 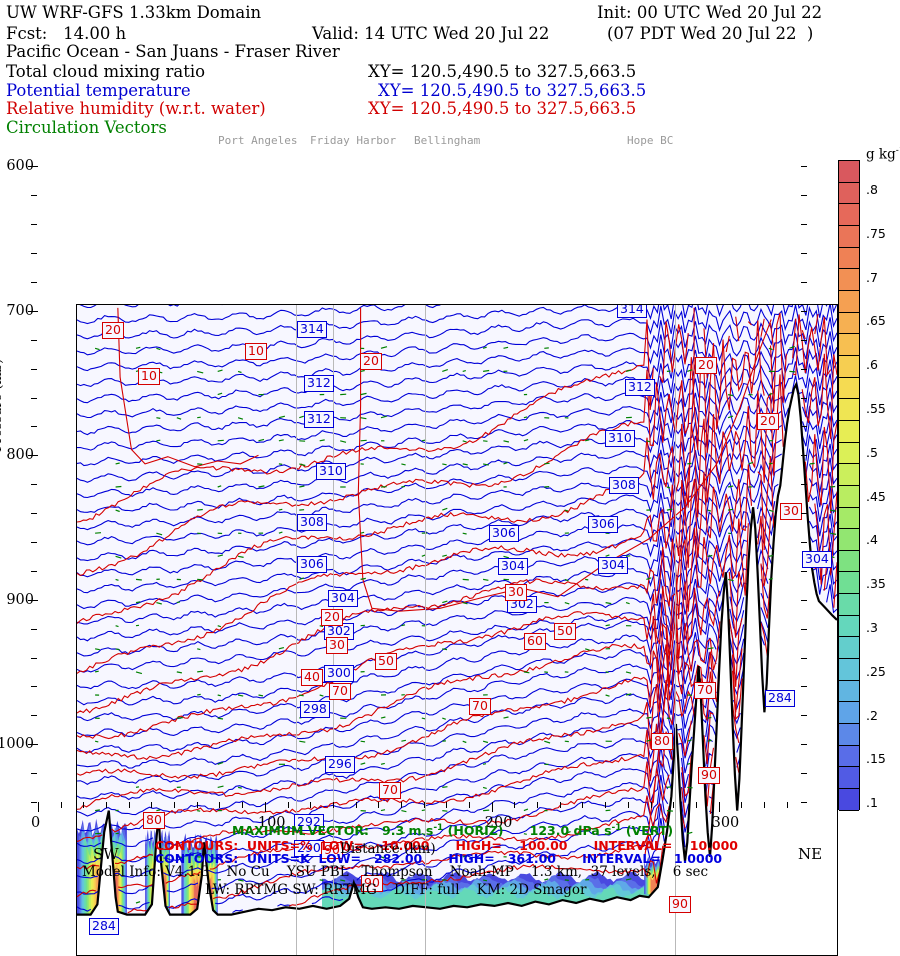 What do you see at coordinates (876, 583) in the screenshot?
I see `colorbar-tick-label: .35` at bounding box center [876, 583].